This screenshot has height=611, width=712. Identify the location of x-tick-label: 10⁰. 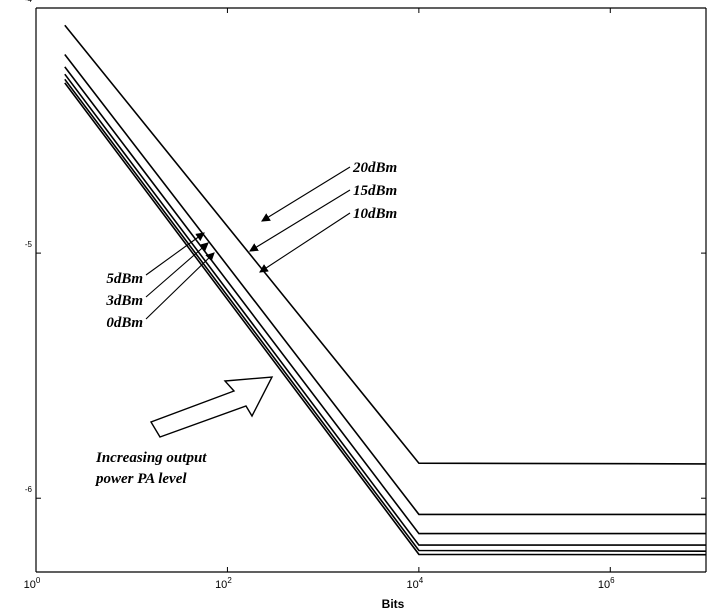
(32, 583).